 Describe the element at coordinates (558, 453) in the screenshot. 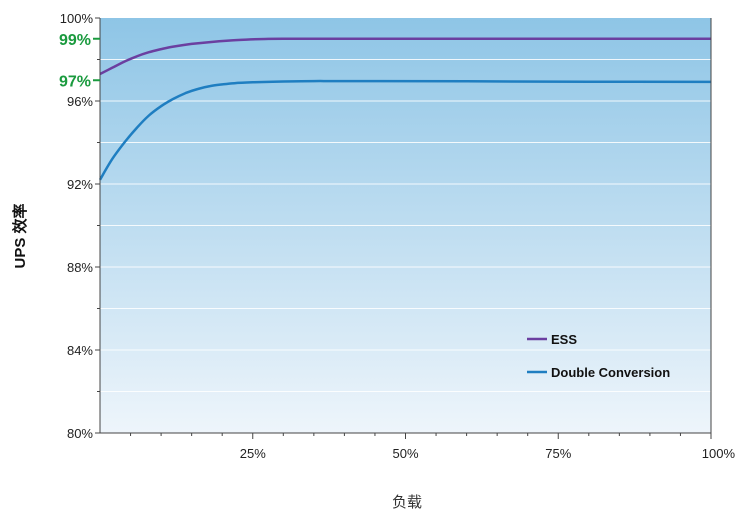

I see `x-tick-label: 75%` at that location.